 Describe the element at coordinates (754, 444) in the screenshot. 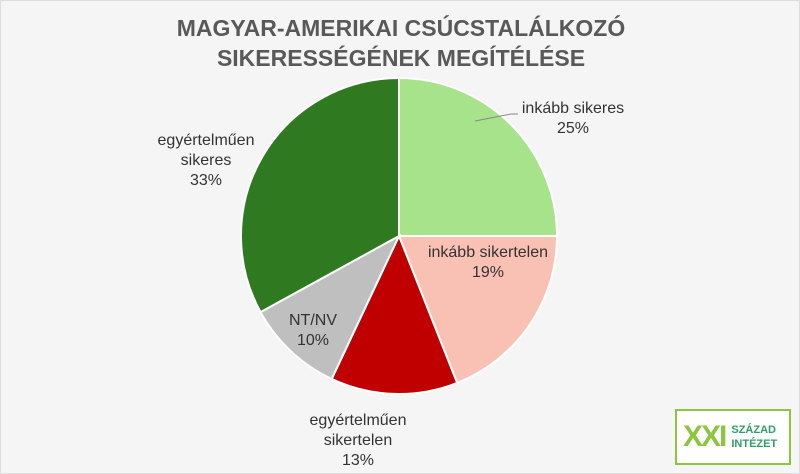

I see `logo-line: INTÉZET` at that location.